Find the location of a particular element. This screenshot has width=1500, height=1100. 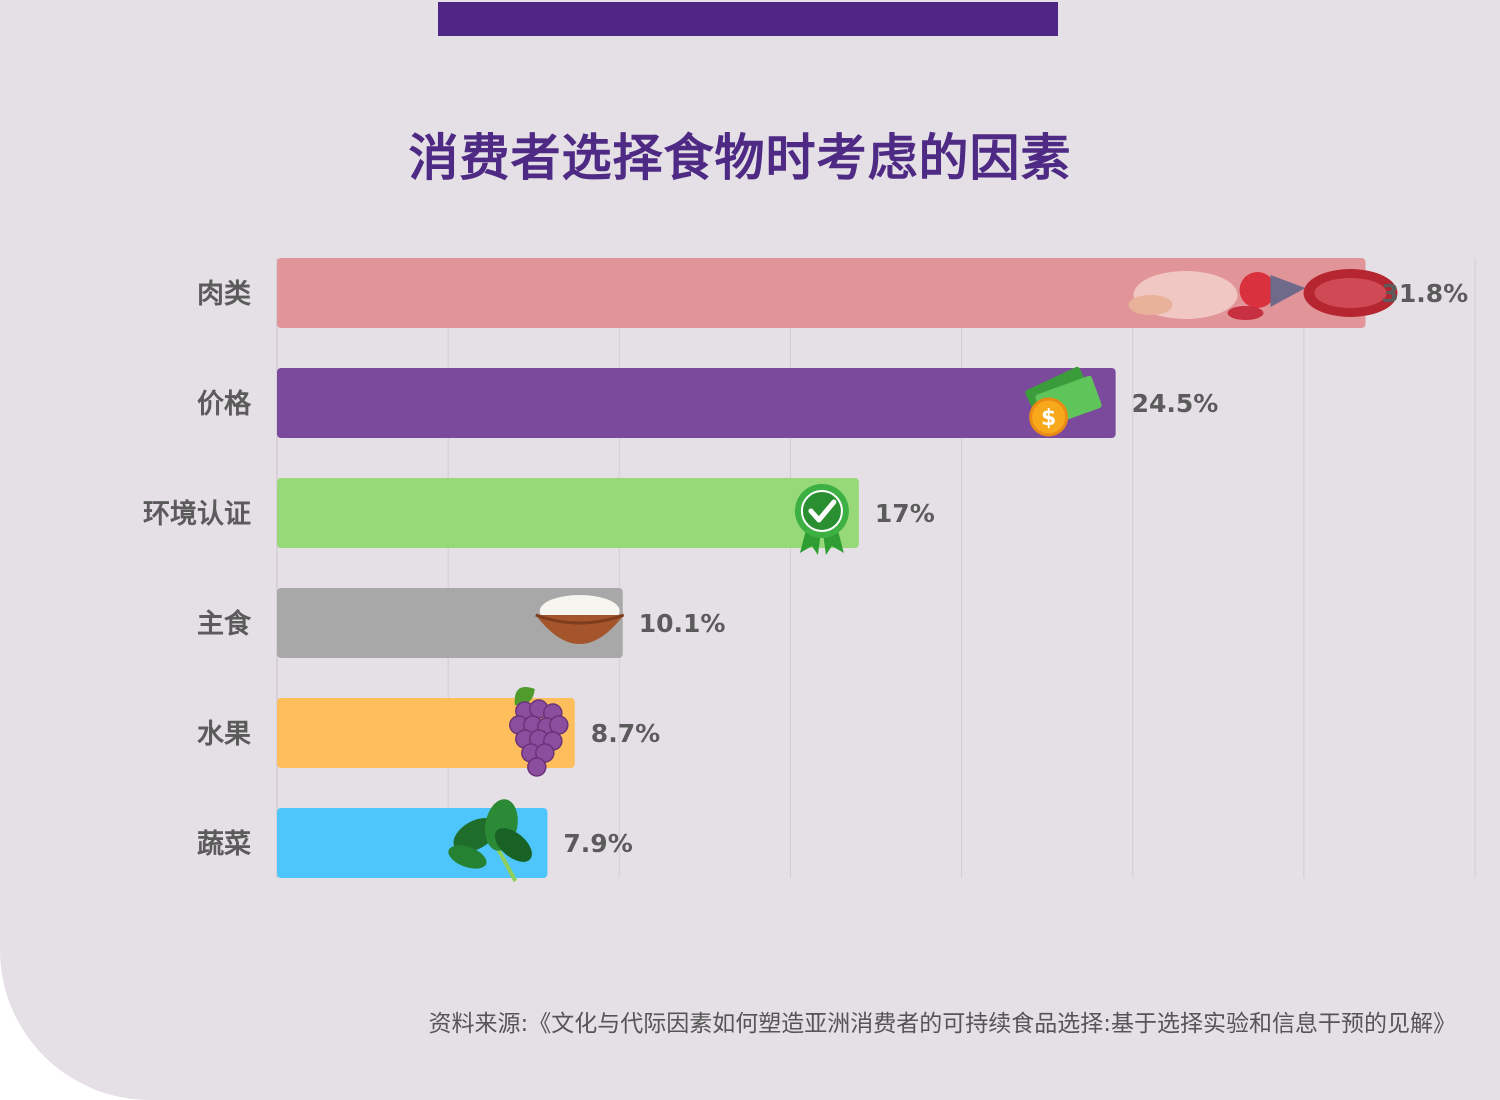

value-label: 10.1% is located at coordinates (682, 623).